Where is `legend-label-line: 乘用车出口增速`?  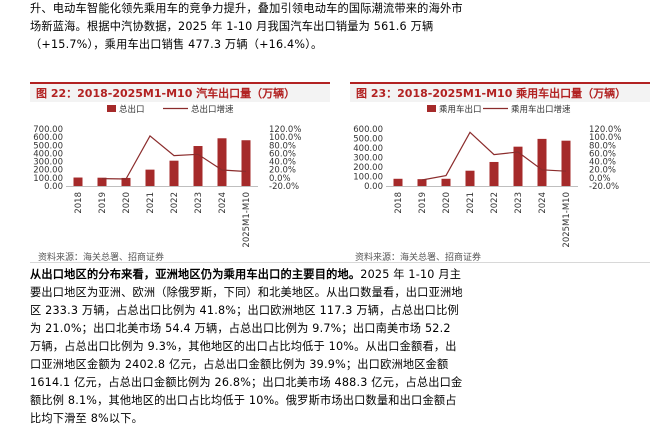
legend-label-line: 乘用车出口增速 is located at coordinates (541, 109).